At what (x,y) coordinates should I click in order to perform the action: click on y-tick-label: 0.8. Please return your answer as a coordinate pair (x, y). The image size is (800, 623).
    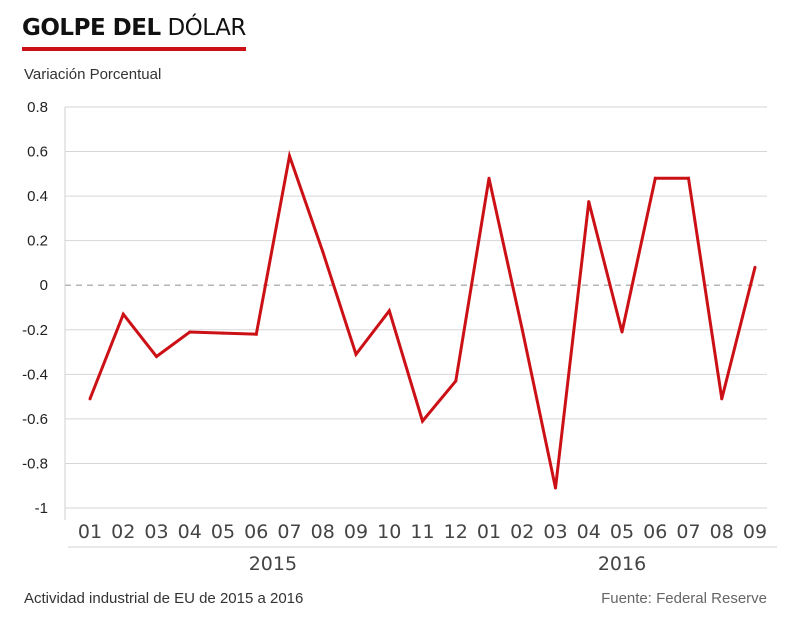
    Looking at the image, I should click on (37, 107).